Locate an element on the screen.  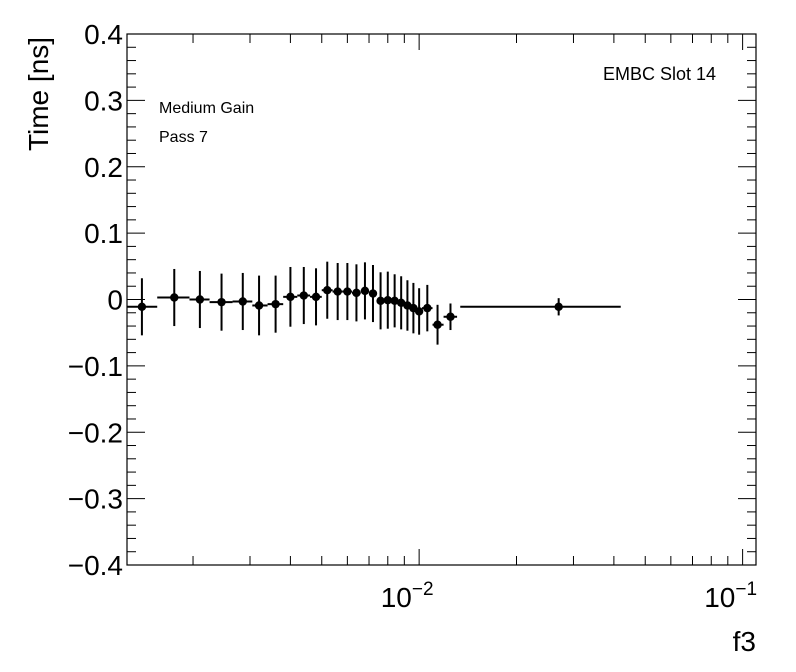
x-tick-label: 10⁻² is located at coordinates (407, 596).